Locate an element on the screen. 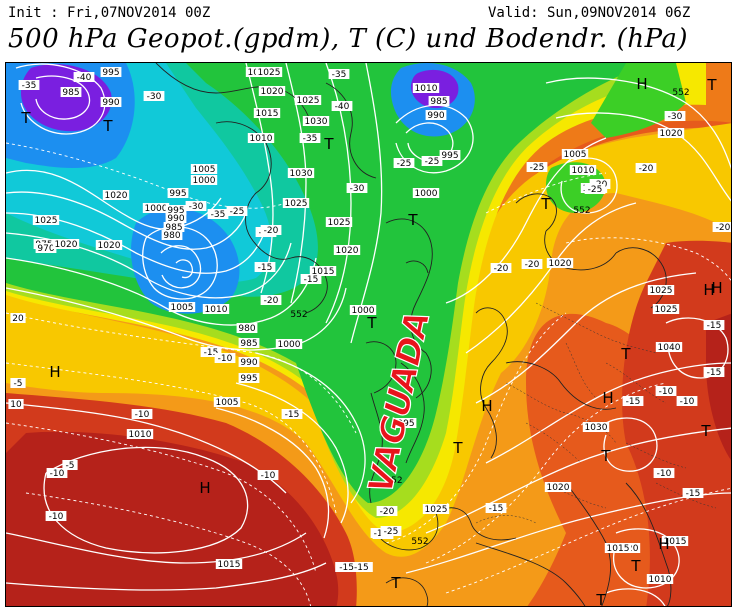  pressure-center: H is located at coordinates (204, 488).